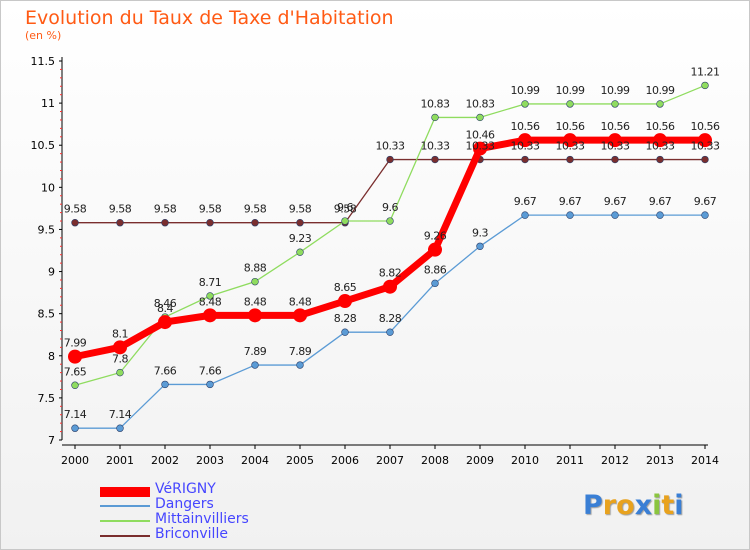  Describe the element at coordinates (390, 460) in the screenshot. I see `x-tick-label: 2007` at that location.